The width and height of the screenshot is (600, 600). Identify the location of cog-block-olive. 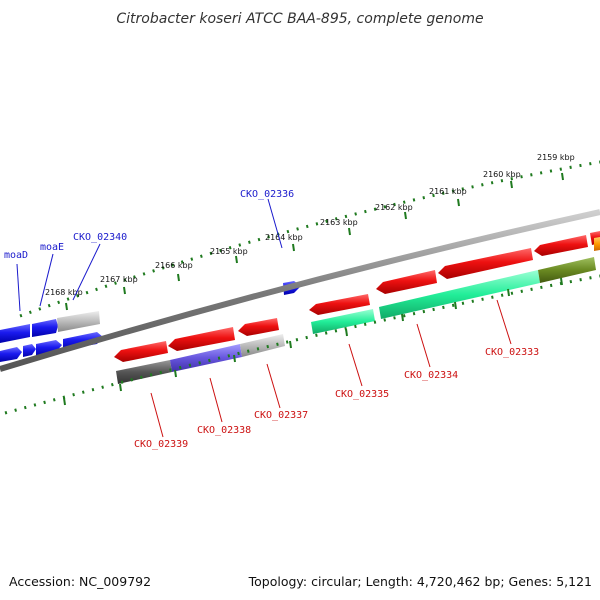
(567, 270).